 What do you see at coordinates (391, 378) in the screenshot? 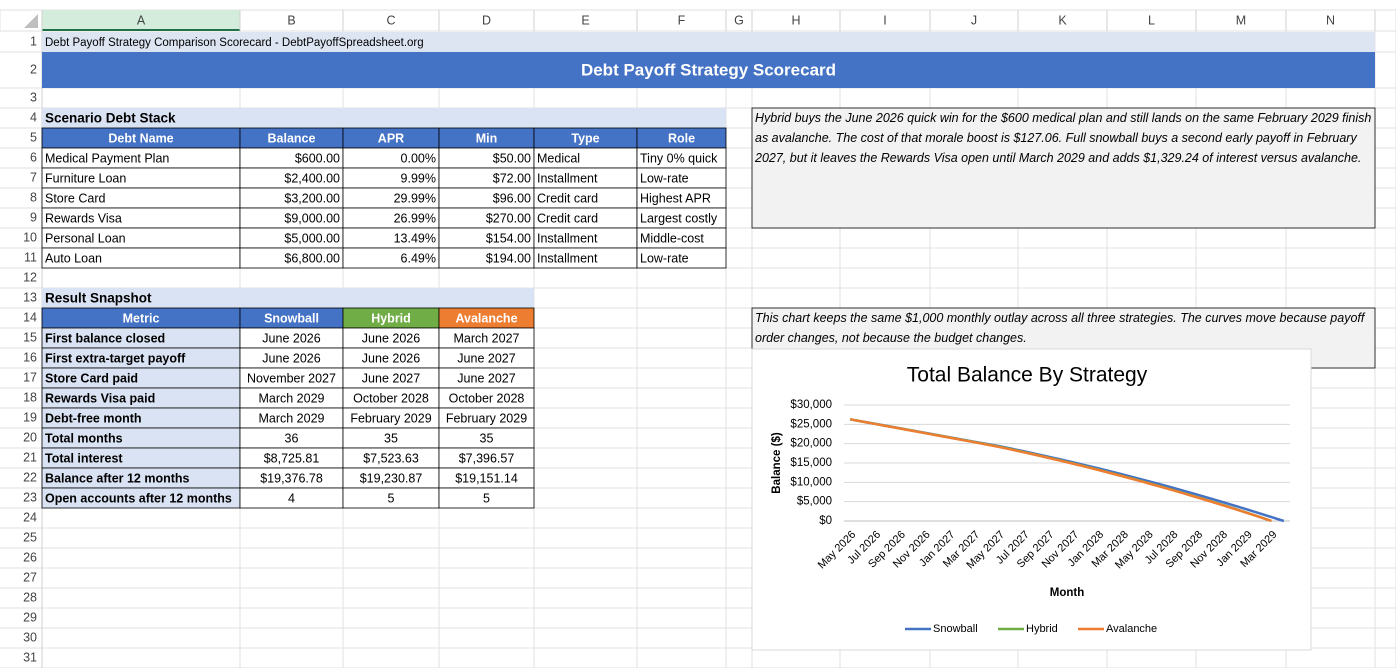
I see `table-cell: June 2027` at bounding box center [391, 378].